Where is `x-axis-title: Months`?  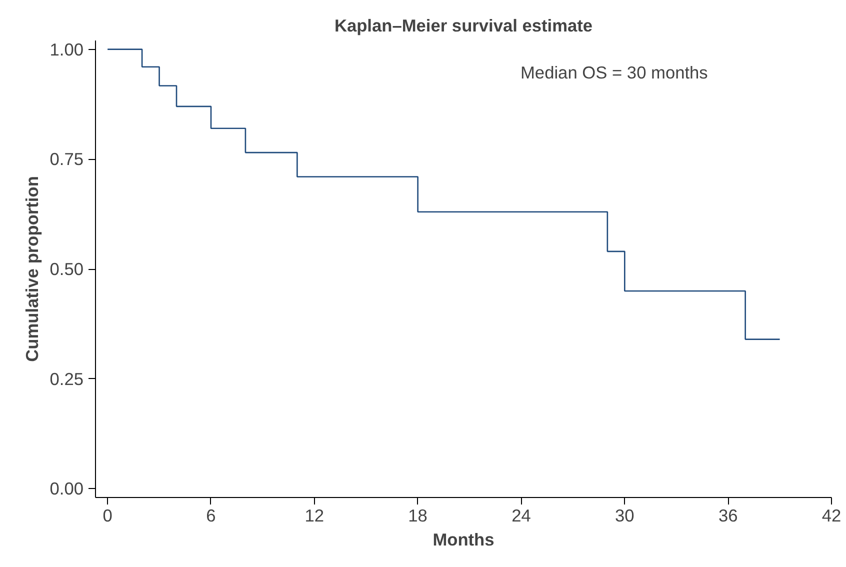 x-axis-title: Months is located at coordinates (463, 540).